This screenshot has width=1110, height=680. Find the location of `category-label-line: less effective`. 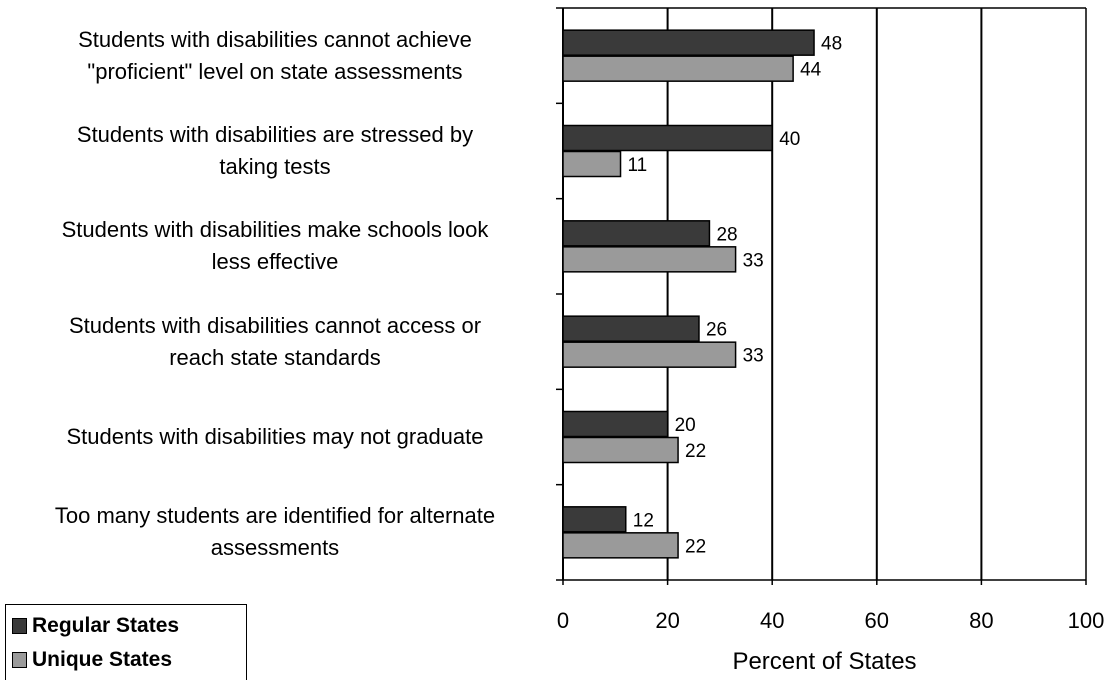

category-label-line: less effective is located at coordinates (275, 262).